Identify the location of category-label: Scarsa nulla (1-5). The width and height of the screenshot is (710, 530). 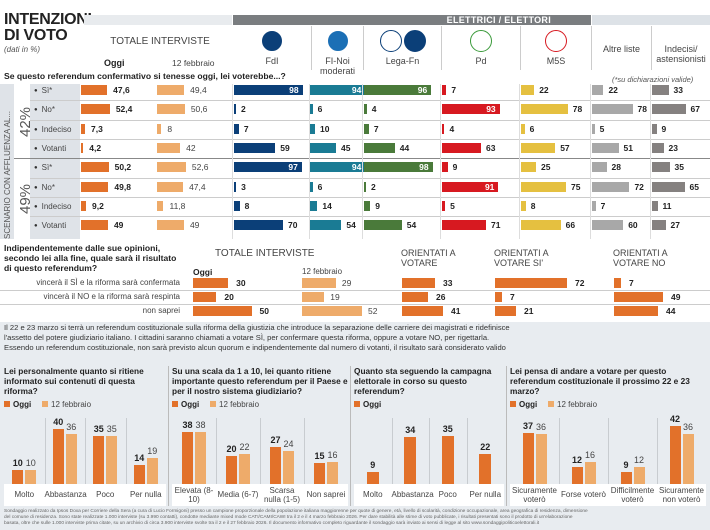
(281, 495).